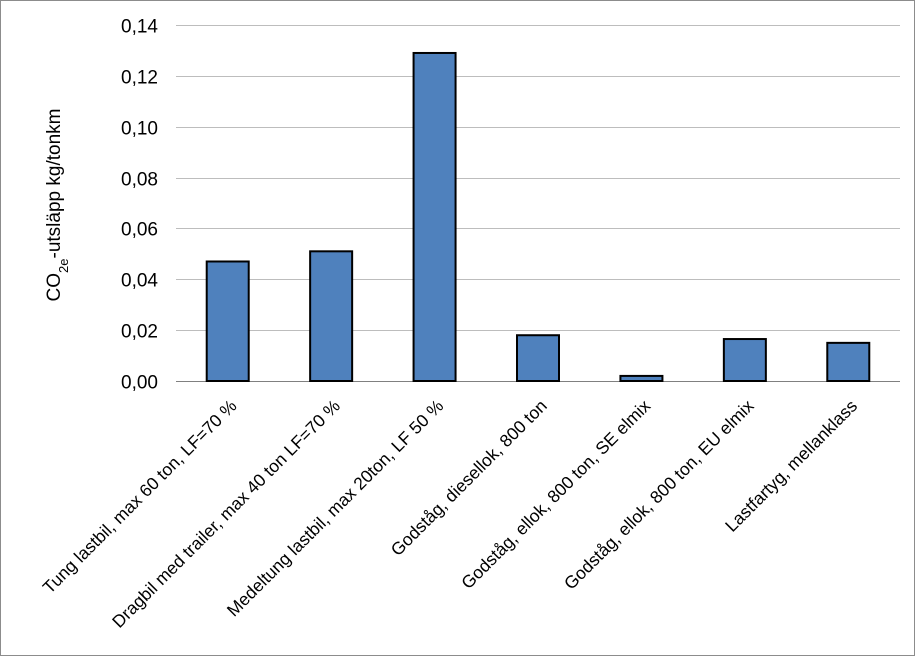 The width and height of the screenshot is (915, 656). Describe the element at coordinates (139, 27) in the screenshot. I see `y-tick-label: 0,14` at that location.